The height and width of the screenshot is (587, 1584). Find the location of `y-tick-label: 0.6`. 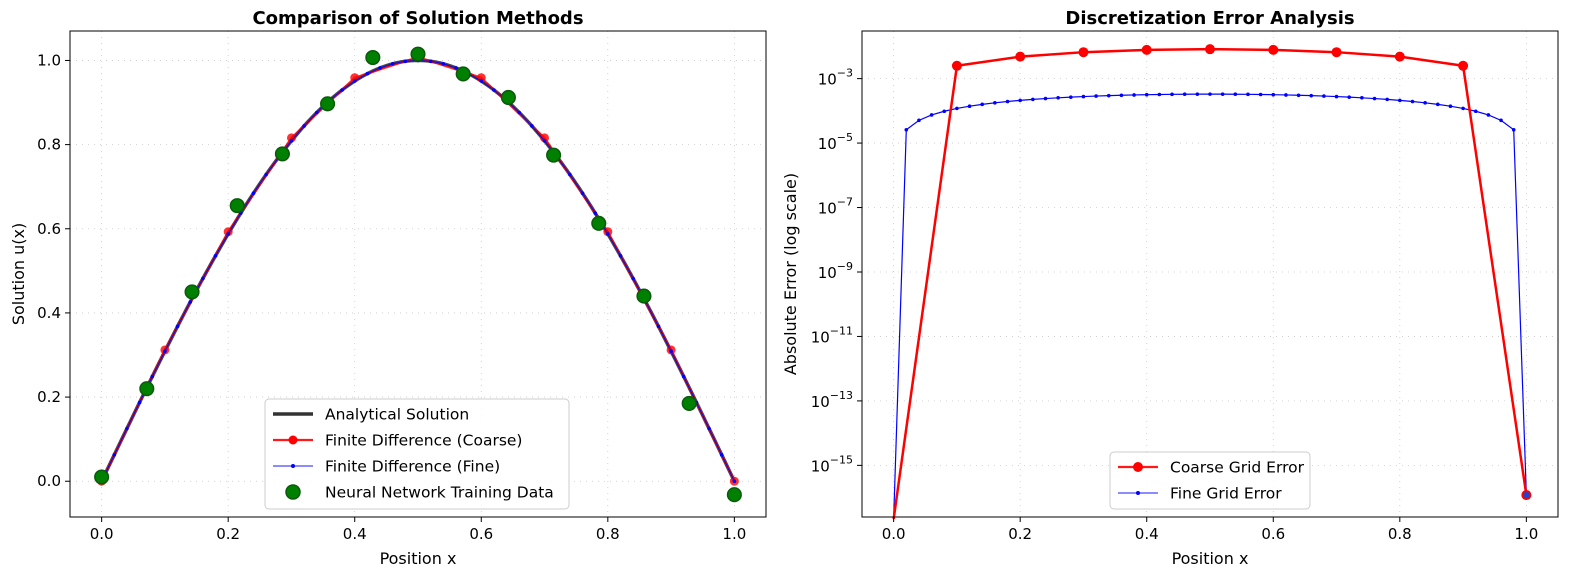

y-tick-label: 0.6 is located at coordinates (49, 229).